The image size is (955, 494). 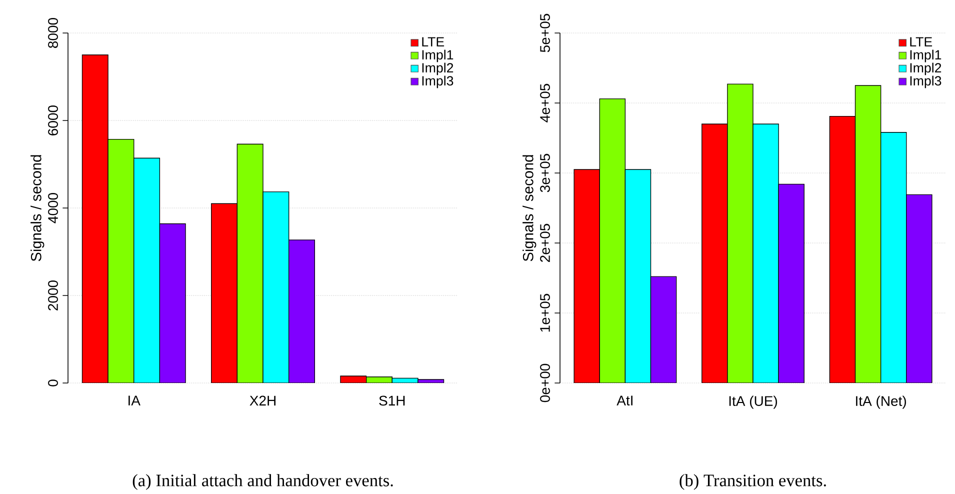 I want to click on text: (a) Initial attach and handover events., so click(x=262, y=482).